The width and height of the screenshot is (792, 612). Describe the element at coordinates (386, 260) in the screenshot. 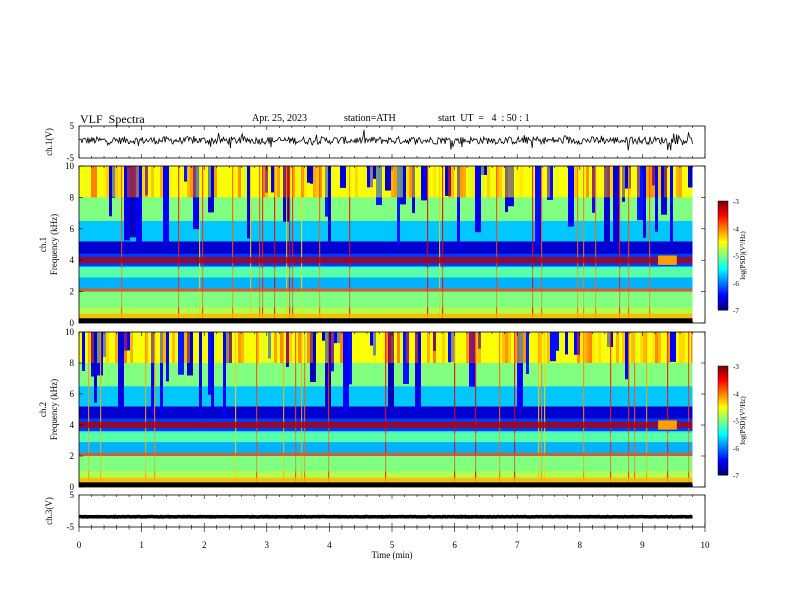

I see `ch1-spectrogram-signal-band` at that location.